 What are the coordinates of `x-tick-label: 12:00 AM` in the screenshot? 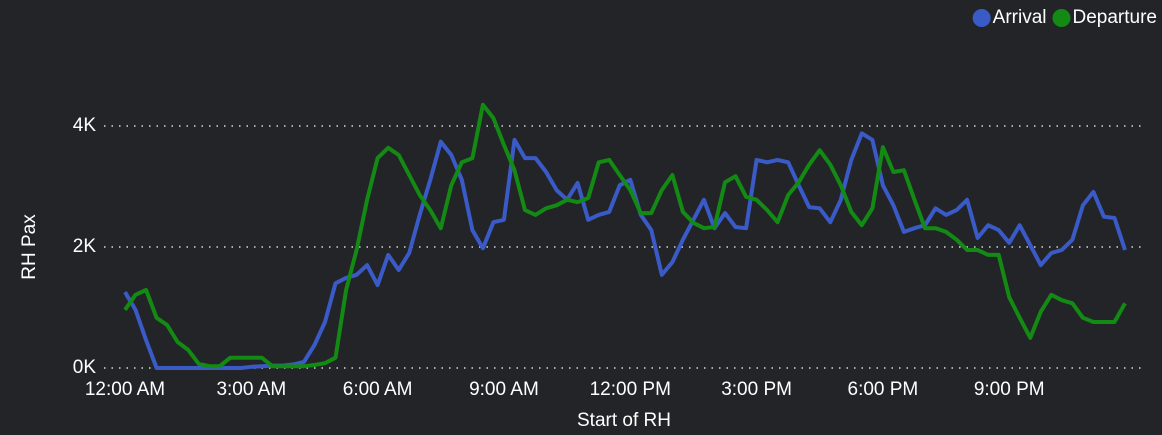 It's located at (125, 389).